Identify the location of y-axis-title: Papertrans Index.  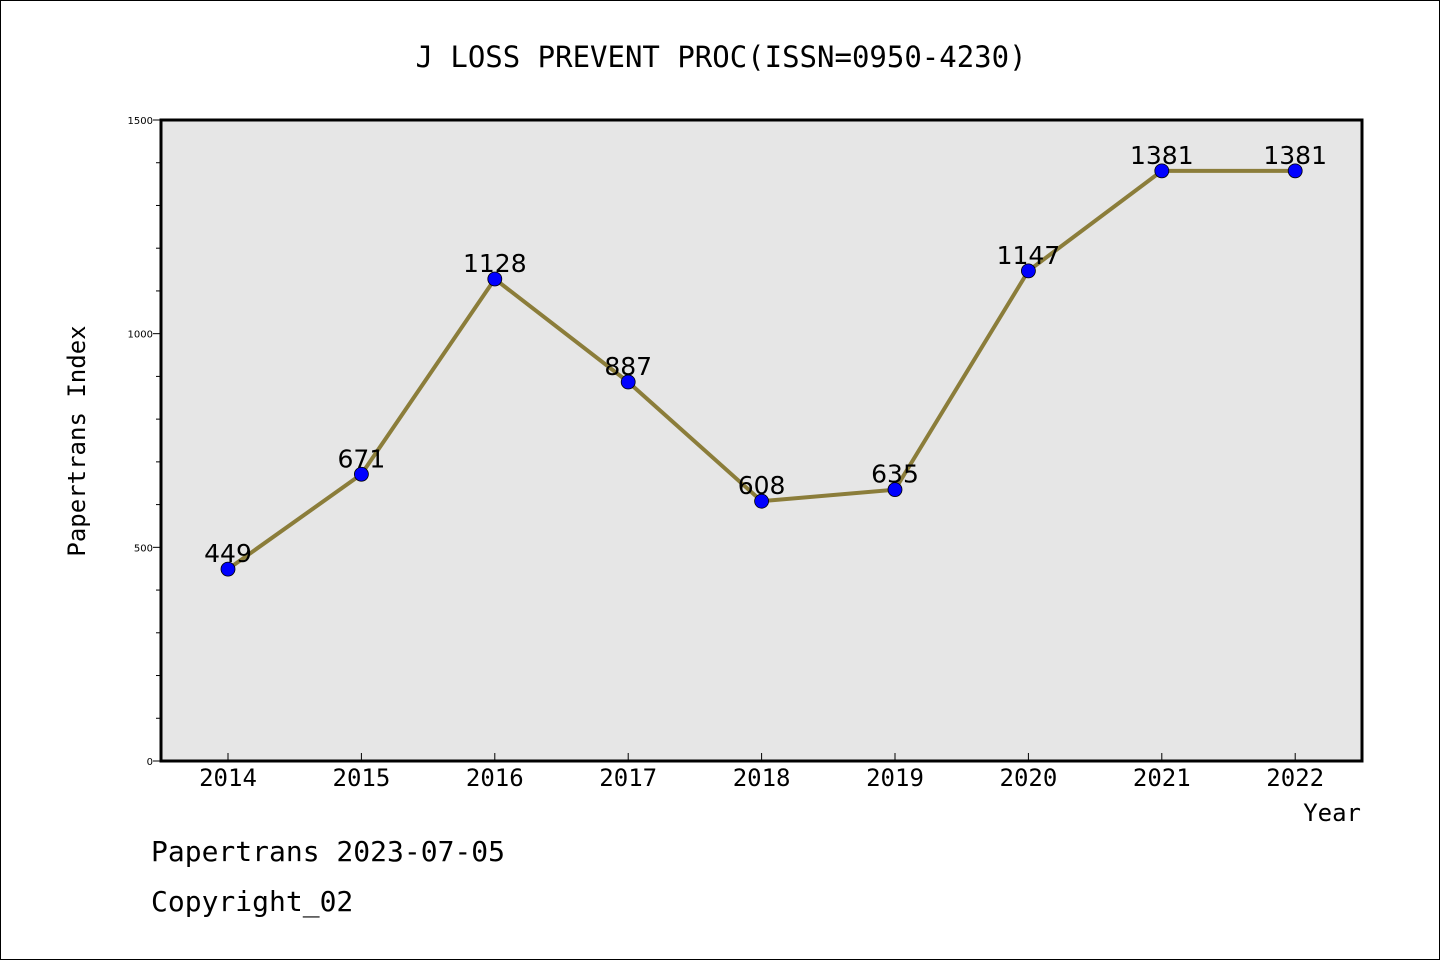
(77, 440).